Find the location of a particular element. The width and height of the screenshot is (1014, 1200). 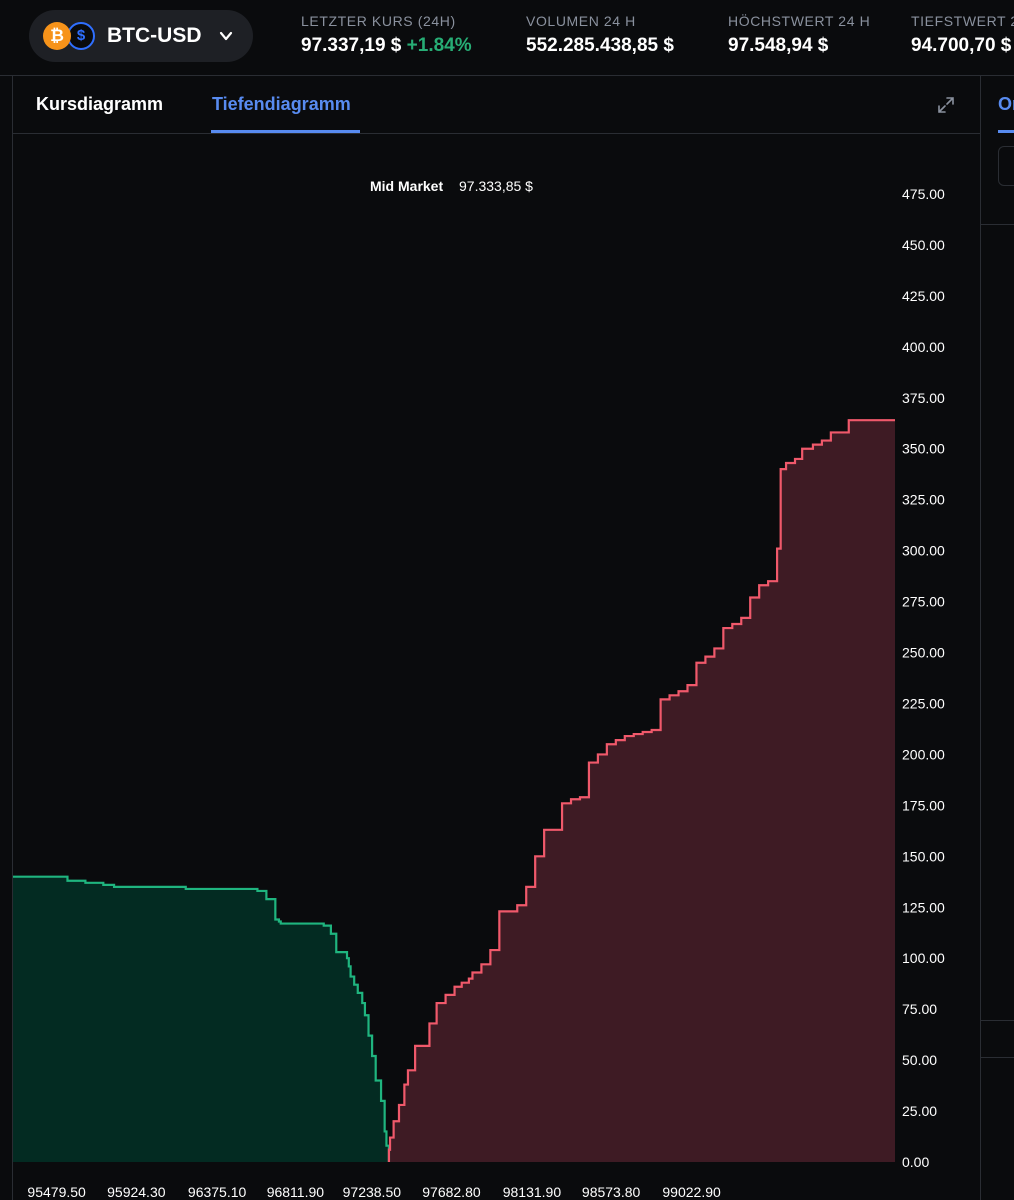

y-tick-label: 400.00 is located at coordinates (923, 347).